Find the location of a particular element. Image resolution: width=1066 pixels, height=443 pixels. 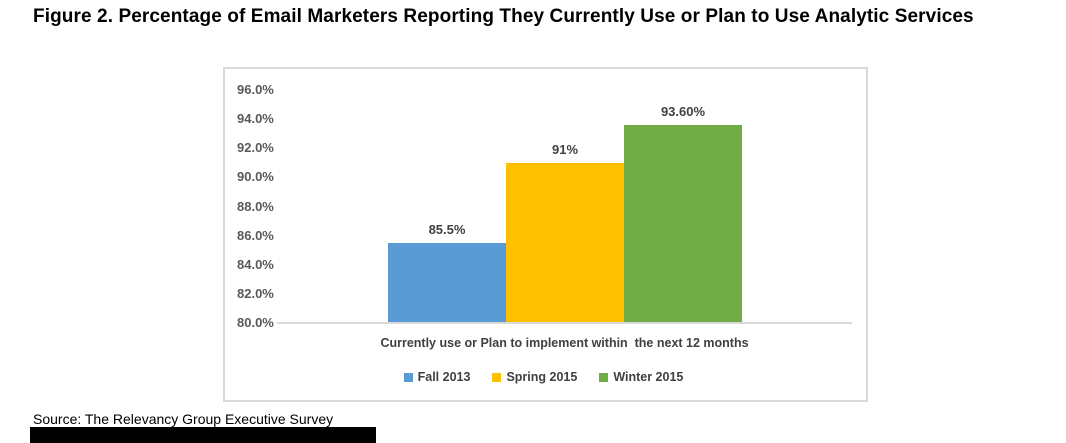

y-tick-label: 88.0% is located at coordinates (255, 206).